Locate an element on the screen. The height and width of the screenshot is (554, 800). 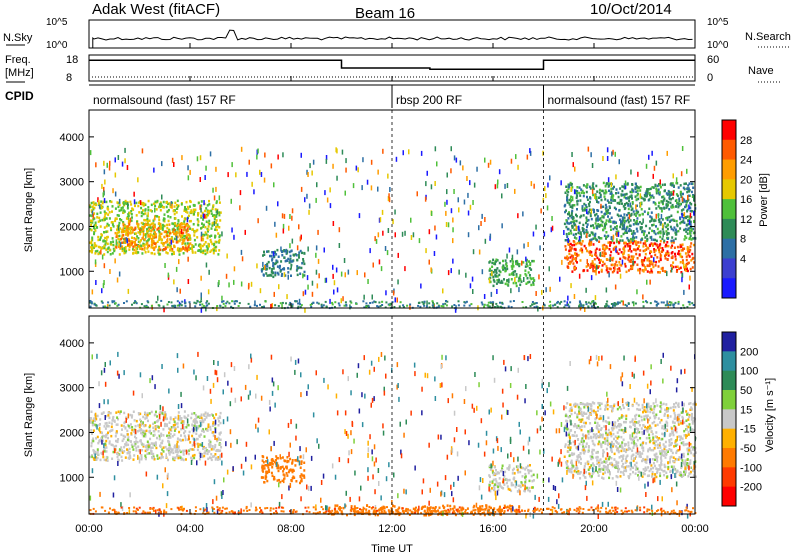
freq-panel: Freq. [MHz] 18 8 60 0 Nave is located at coordinates (393, 69).